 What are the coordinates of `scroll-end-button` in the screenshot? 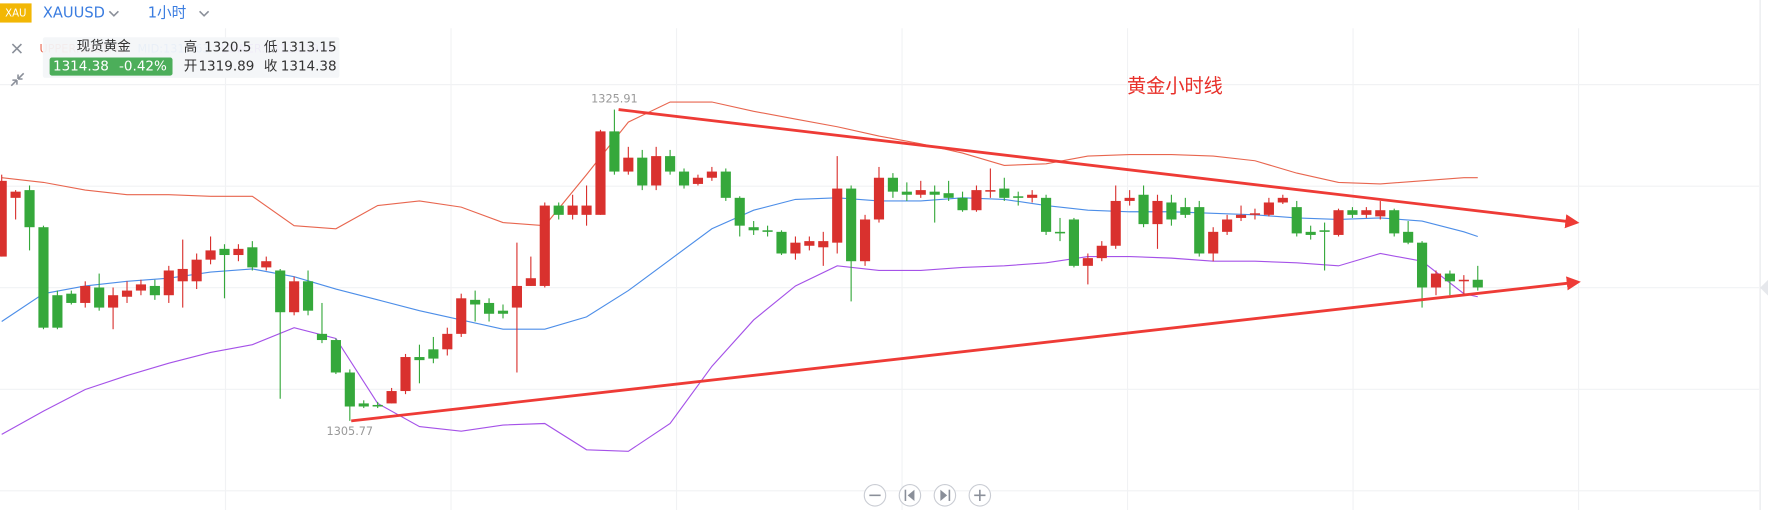 It's located at (945, 495).